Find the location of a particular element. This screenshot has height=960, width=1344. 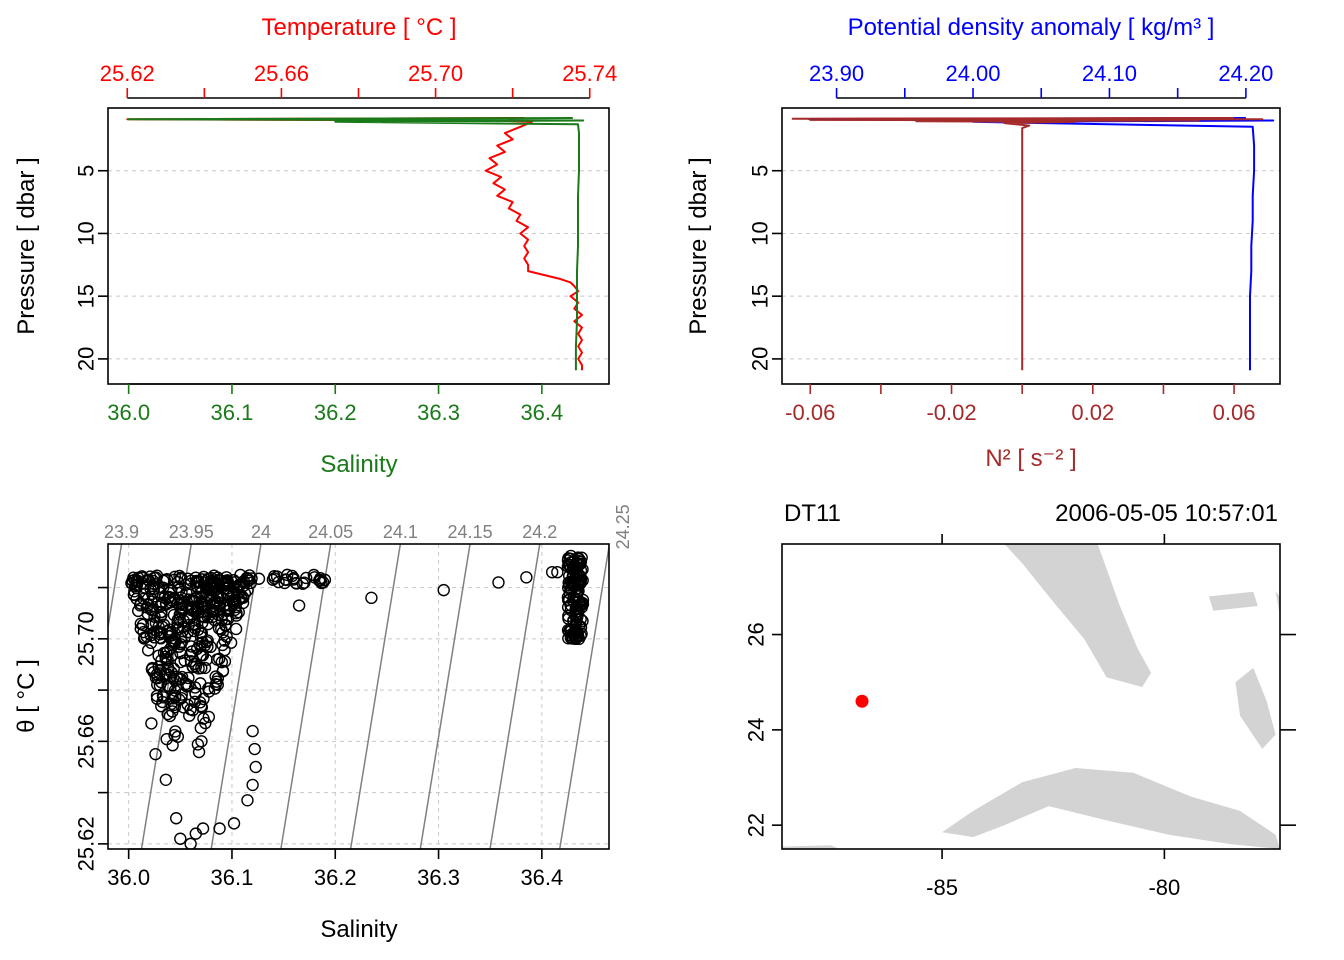

ts-points is located at coordinates (357, 699).